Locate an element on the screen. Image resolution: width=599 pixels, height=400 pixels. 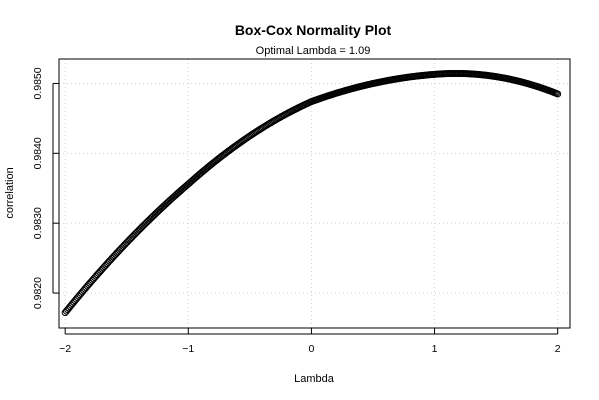
x-axis-label: Lambda is located at coordinates (314, 379).